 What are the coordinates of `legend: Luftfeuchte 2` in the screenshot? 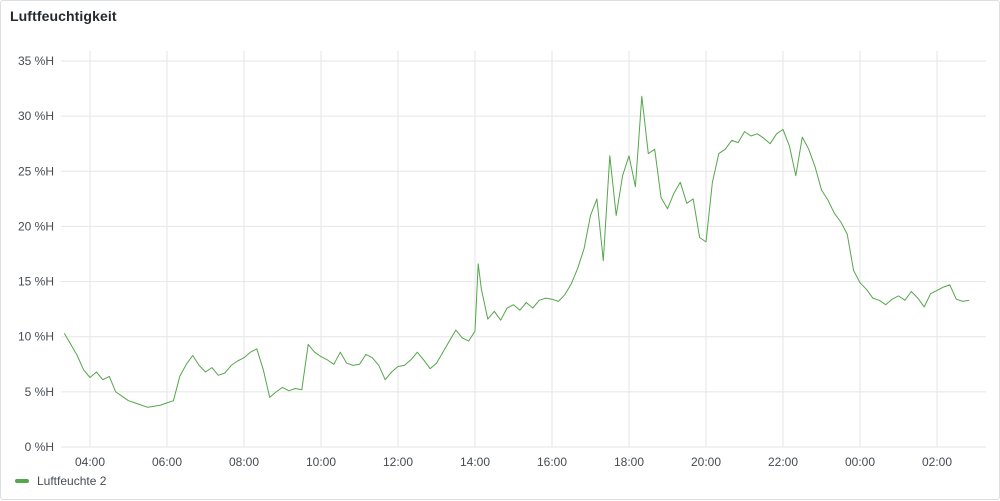 It's located at (60, 481).